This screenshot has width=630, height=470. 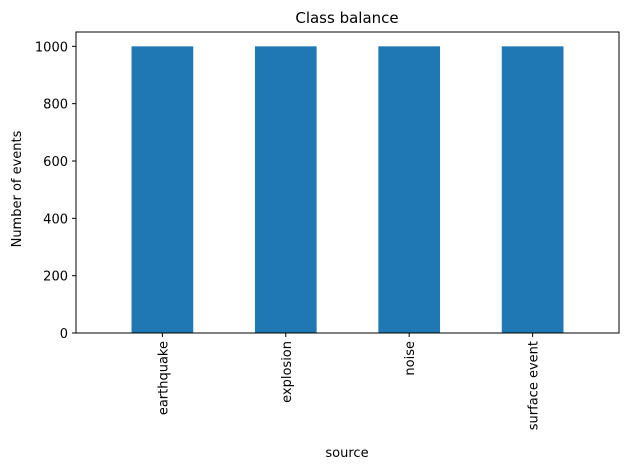 I want to click on bar-noise, so click(x=409, y=189).